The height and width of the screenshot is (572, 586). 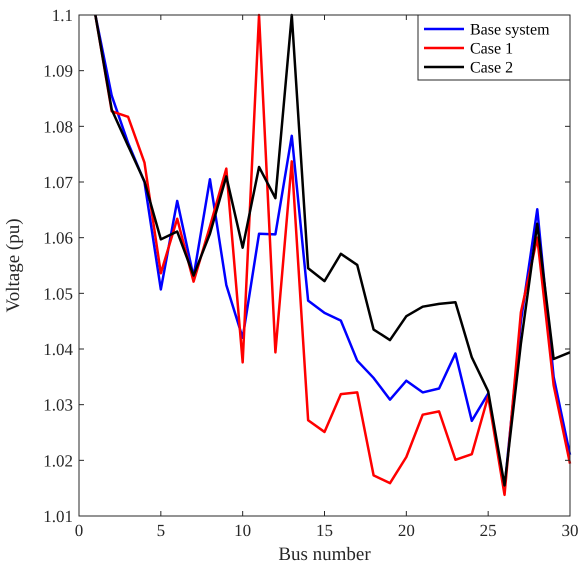 I want to click on x-tick-label: 30, so click(x=570, y=530).